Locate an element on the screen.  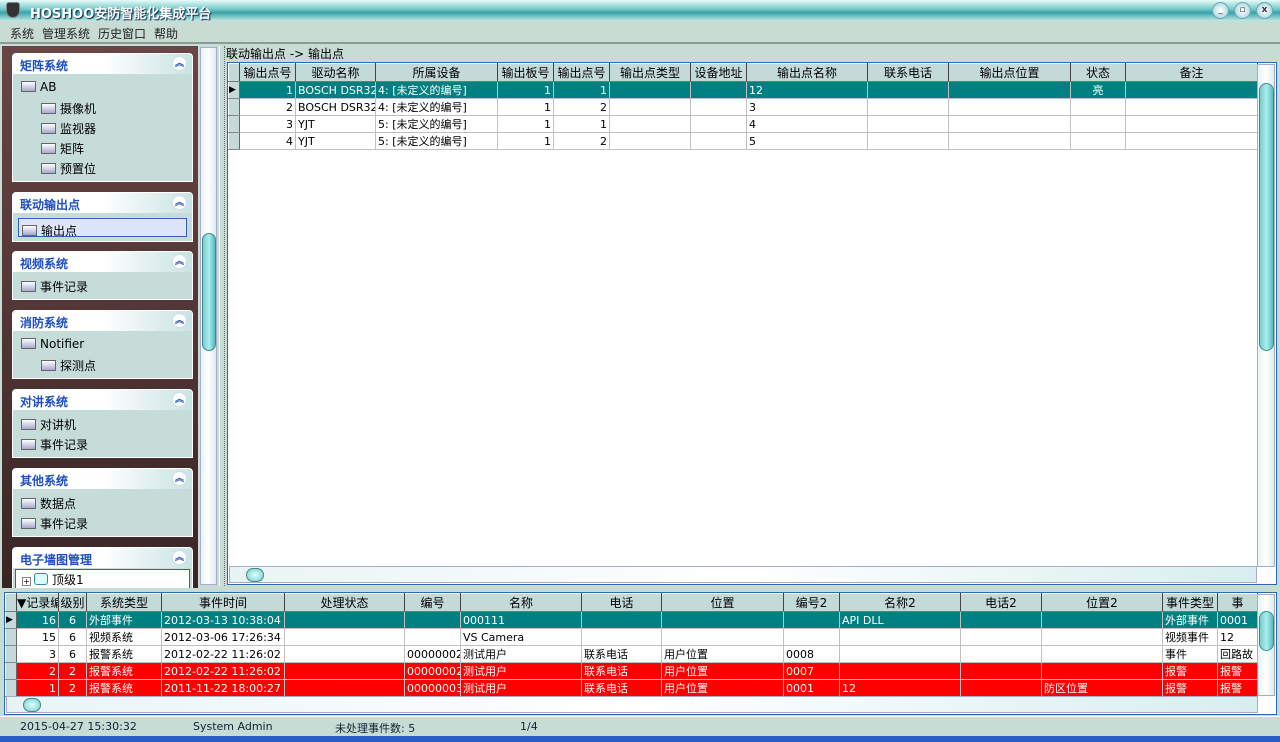
table-cell: 0001 is located at coordinates (811, 688).